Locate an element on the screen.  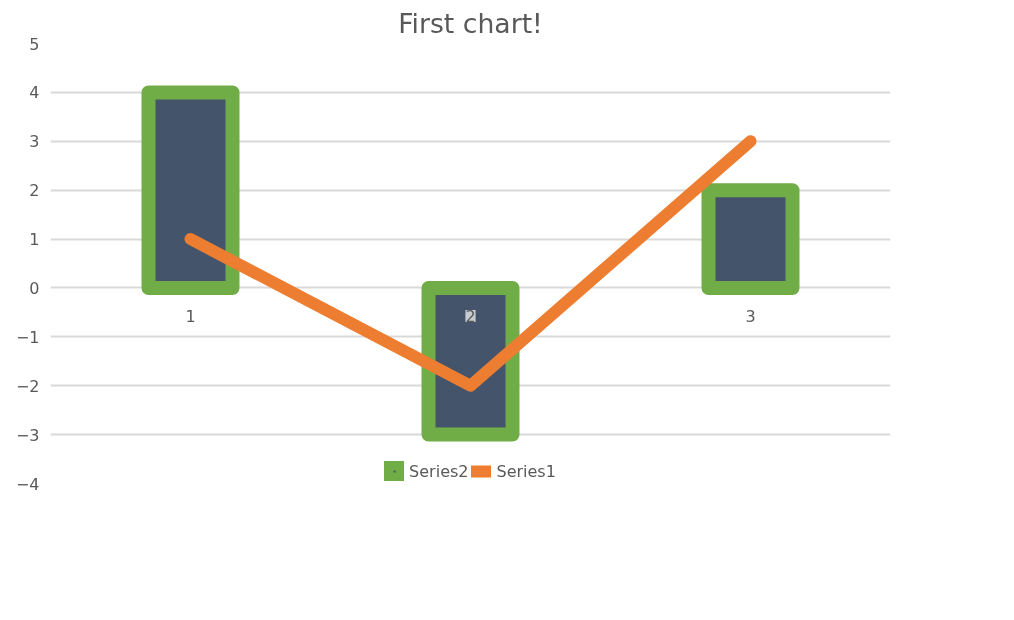
y-tick-label: 1 is located at coordinates (34, 240).